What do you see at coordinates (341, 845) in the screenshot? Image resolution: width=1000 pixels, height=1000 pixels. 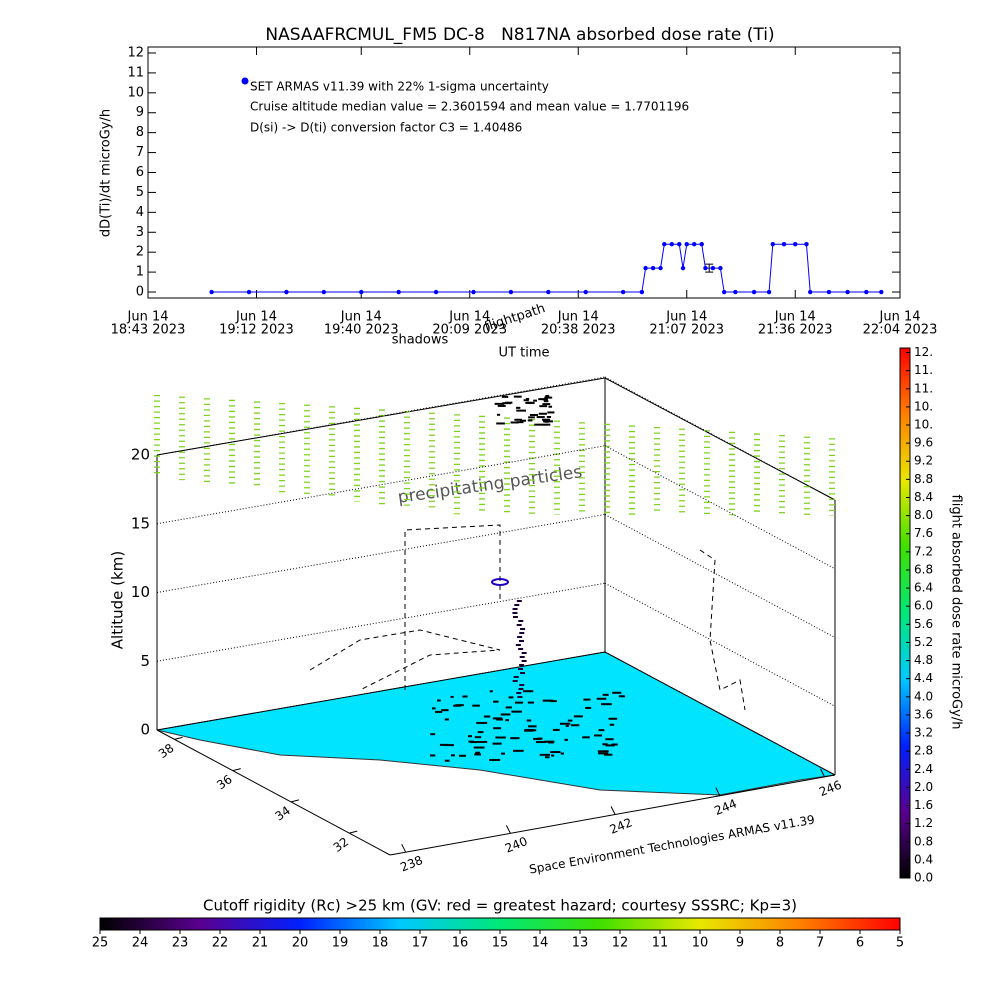 I see `lat-tick-label: 32` at bounding box center [341, 845].